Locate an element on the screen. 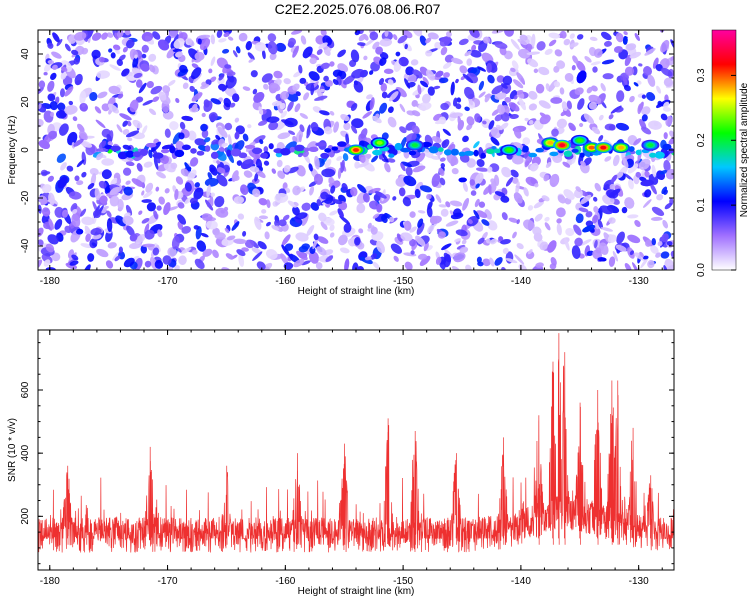 Image resolution: width=750 pixels, height=600 pixels. spectrogram-x-axis-label: Height of straight line (km) is located at coordinates (356, 291).